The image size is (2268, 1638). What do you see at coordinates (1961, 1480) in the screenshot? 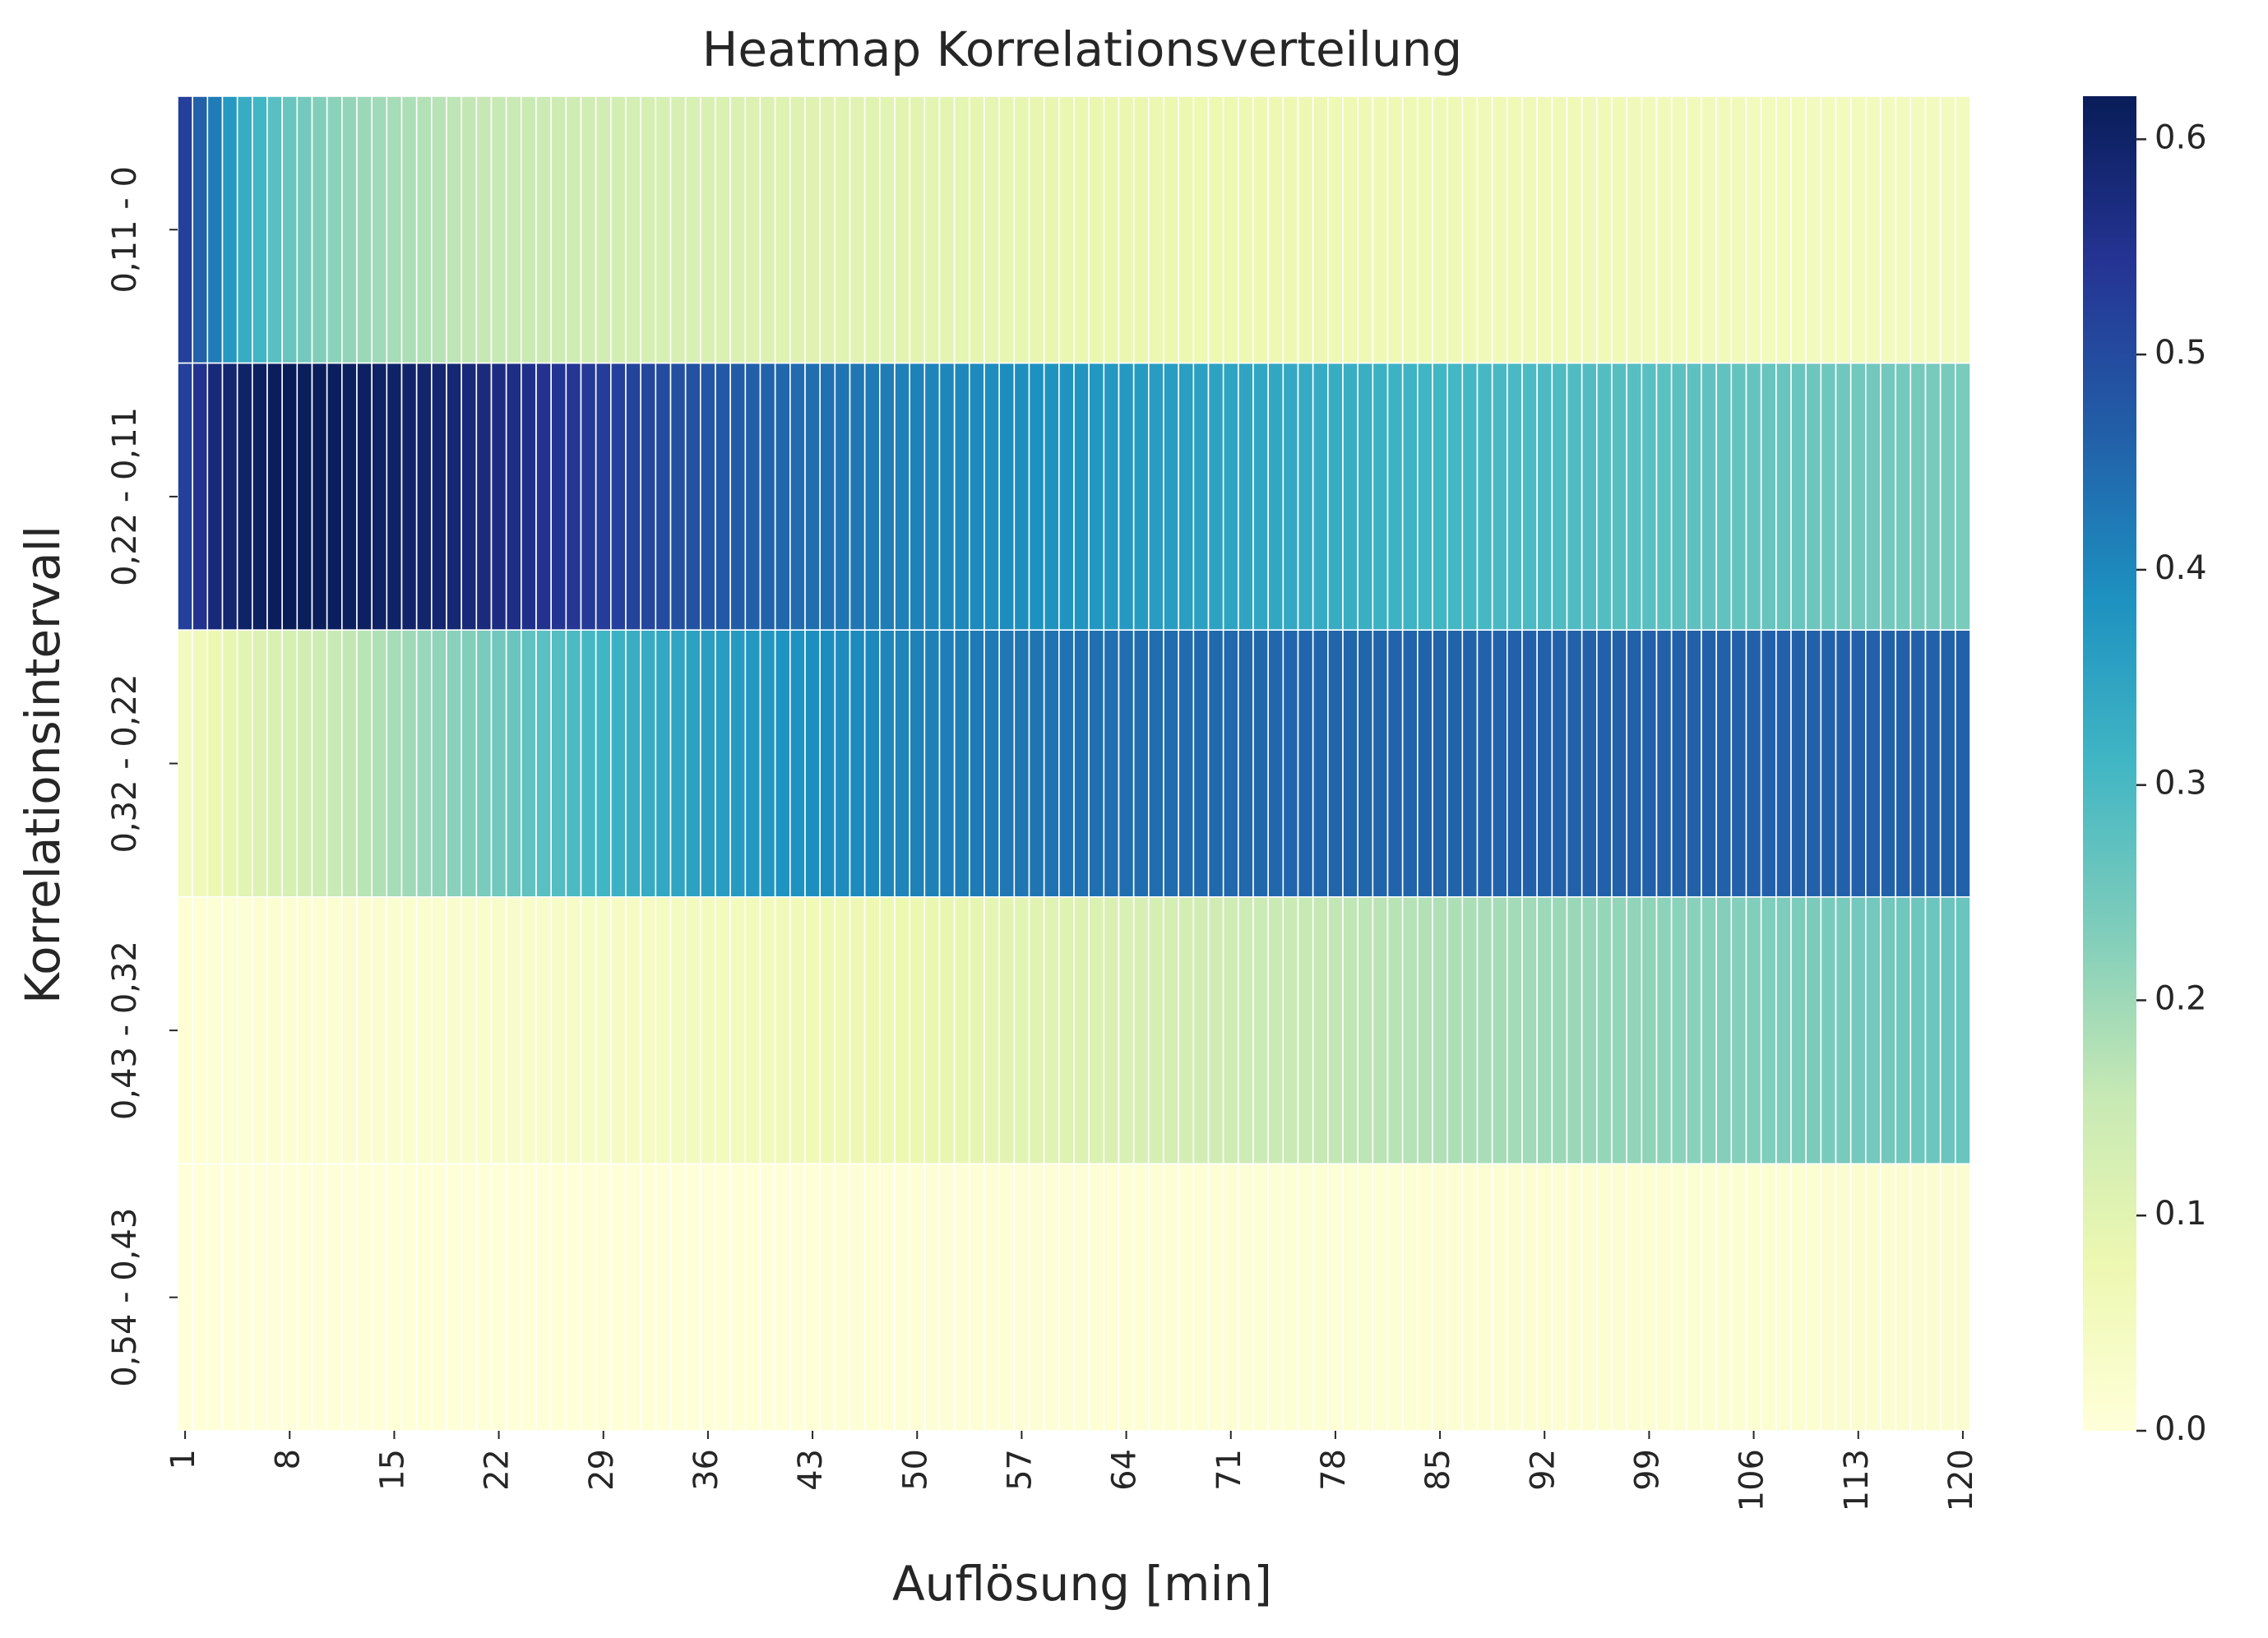
I see `x-tick-label: 120` at bounding box center [1961, 1480].